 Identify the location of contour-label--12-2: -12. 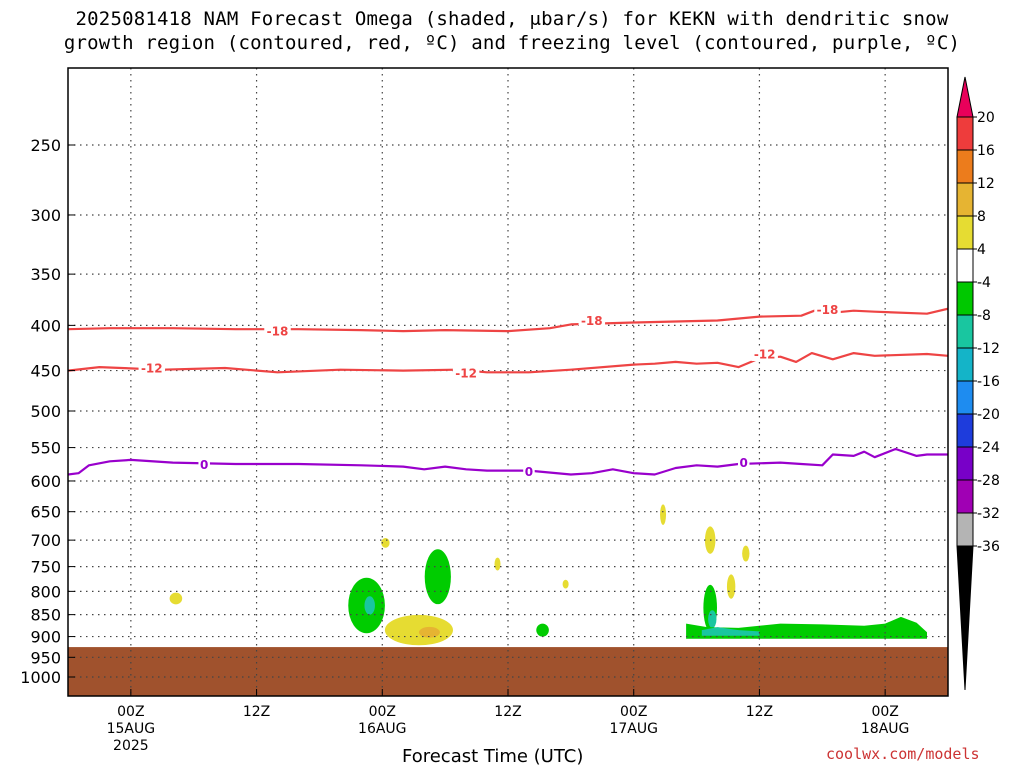
(765, 355).